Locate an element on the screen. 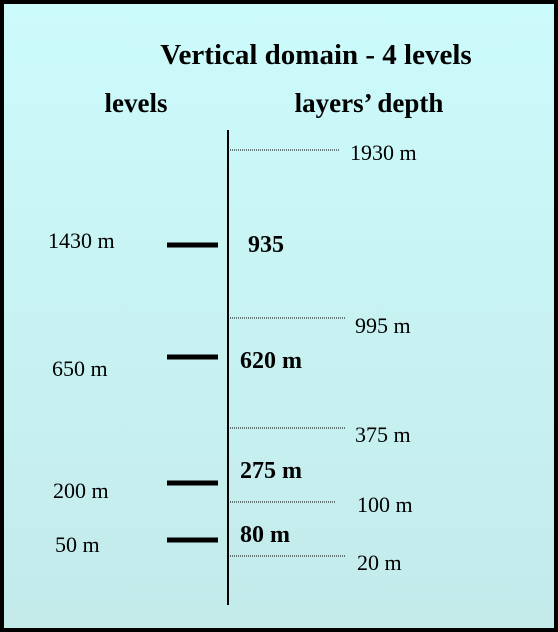 The image size is (558, 632). layer-depth: 80 m is located at coordinates (265, 535).